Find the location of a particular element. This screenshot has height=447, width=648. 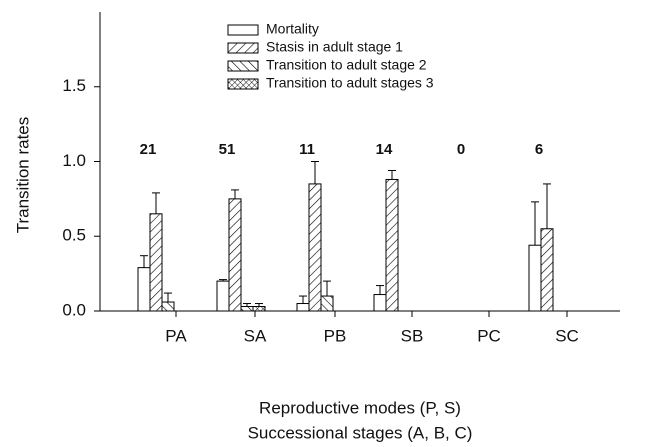

y-tick-label: 1.0 is located at coordinates (74, 160).